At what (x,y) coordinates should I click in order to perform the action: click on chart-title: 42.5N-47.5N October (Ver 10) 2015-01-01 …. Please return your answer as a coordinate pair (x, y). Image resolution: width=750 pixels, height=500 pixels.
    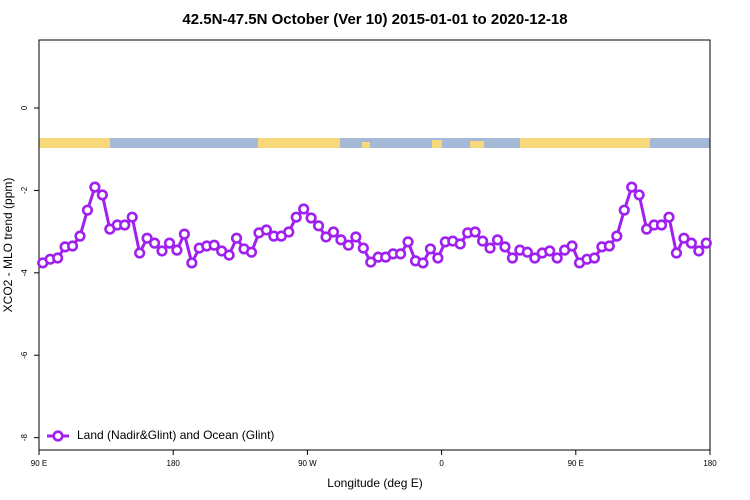
    Looking at the image, I should click on (374, 19).